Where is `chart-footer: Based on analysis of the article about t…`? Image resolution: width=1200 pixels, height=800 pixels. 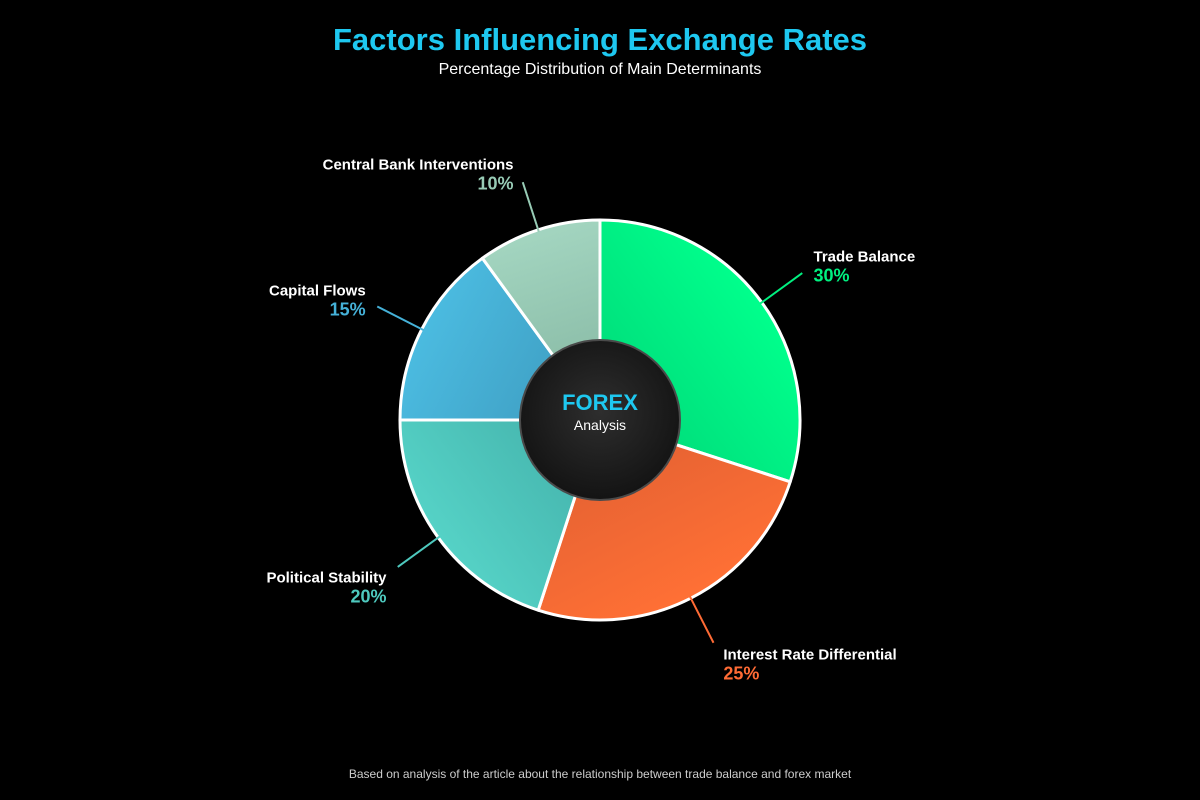
chart-footer: Based on analysis of the article about t… is located at coordinates (600, 774).